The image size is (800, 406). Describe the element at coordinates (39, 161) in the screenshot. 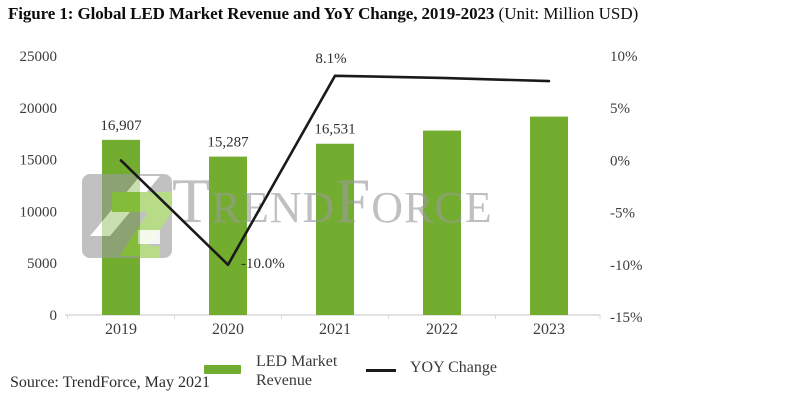

I see `left-axis-tick-label: 15000` at that location.